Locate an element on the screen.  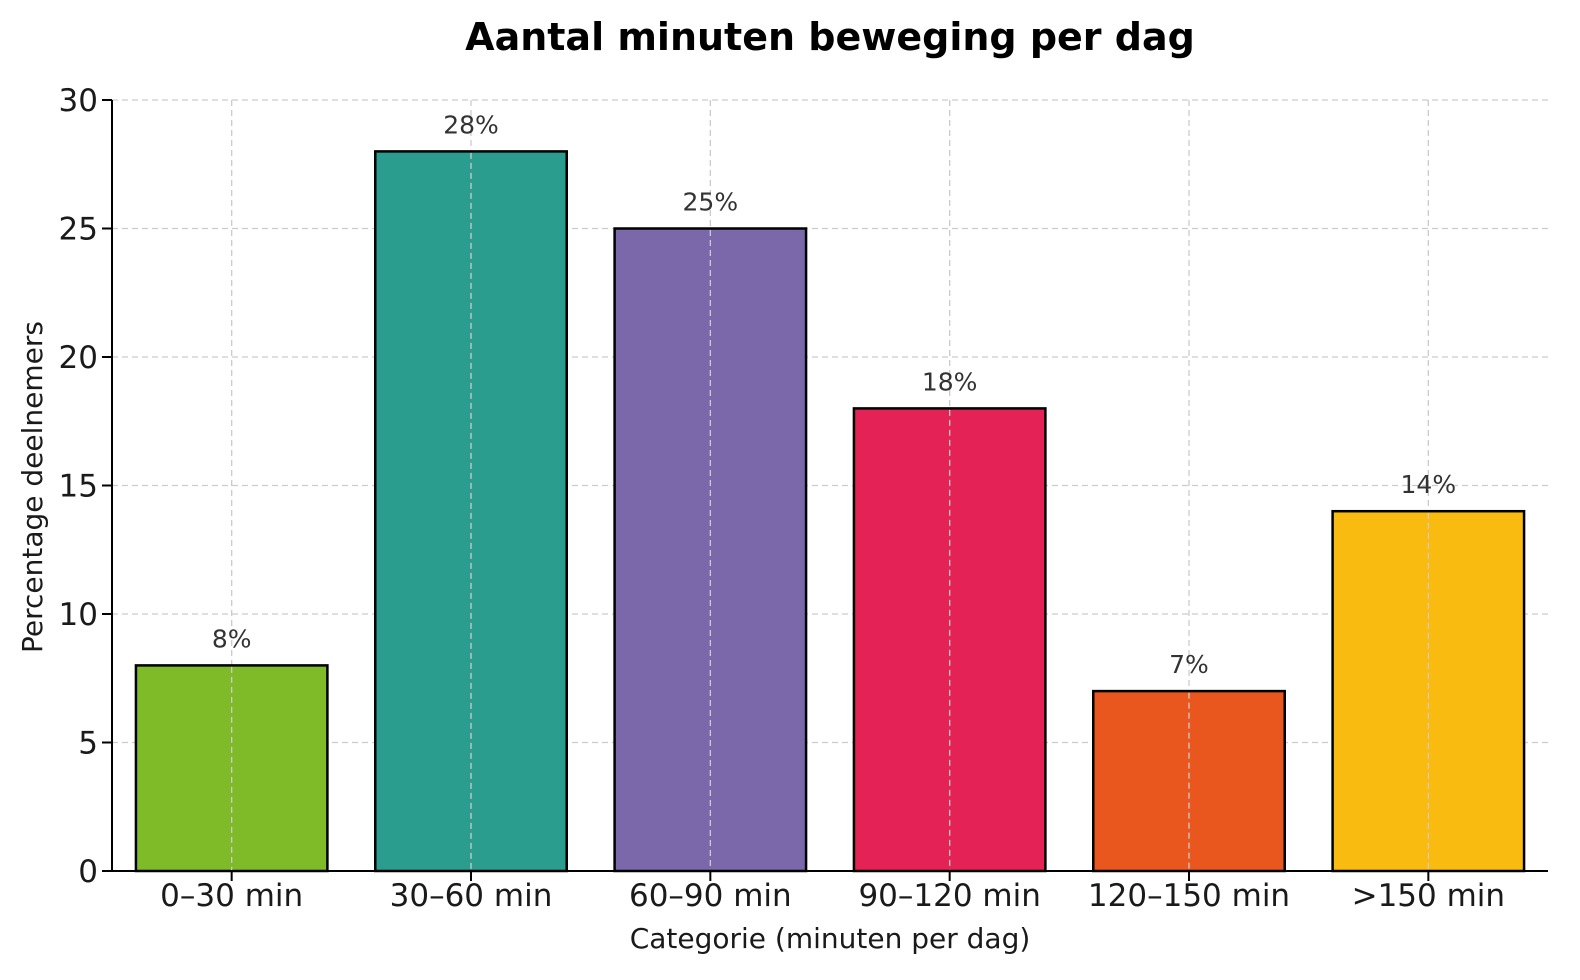
y-tick-label: 5 is located at coordinates (88, 744).